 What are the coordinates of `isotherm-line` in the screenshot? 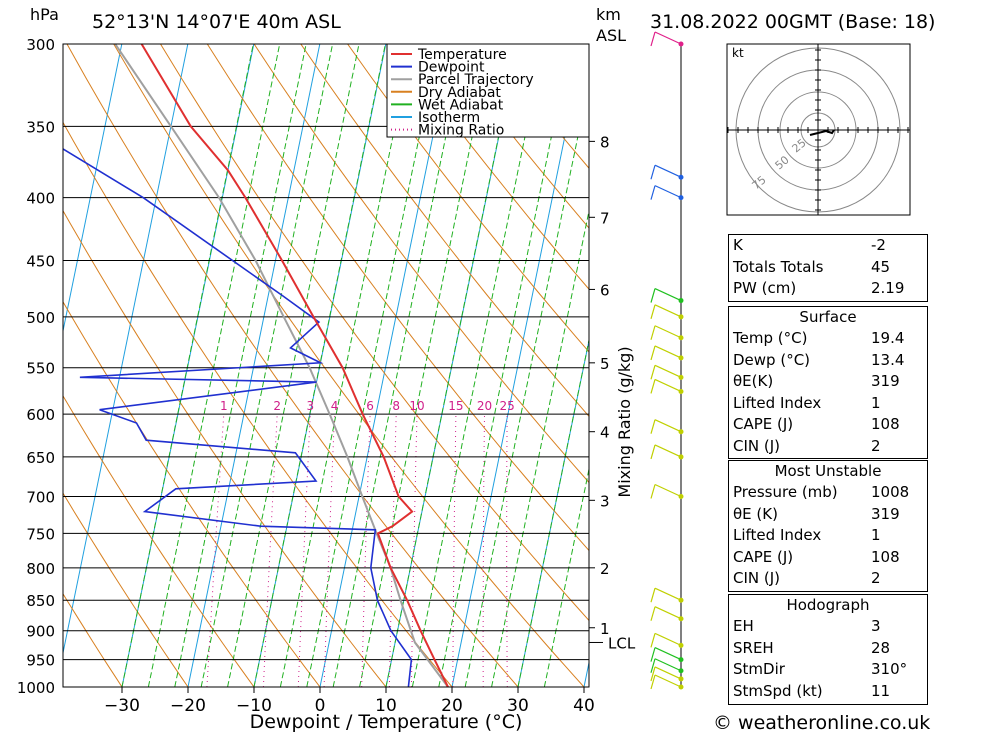 It's located at (254, 365).